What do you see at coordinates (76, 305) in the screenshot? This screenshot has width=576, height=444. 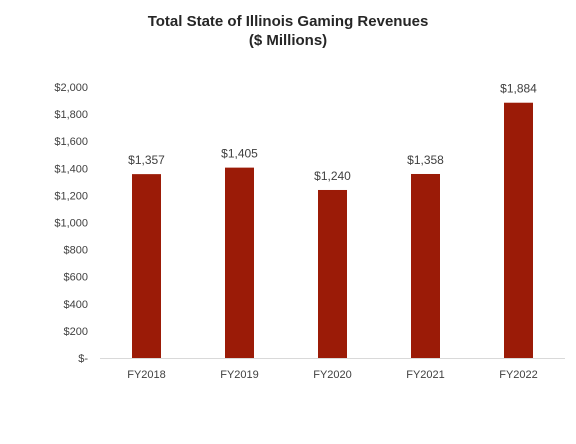 I see `y-tick-label: $400` at bounding box center [76, 305].